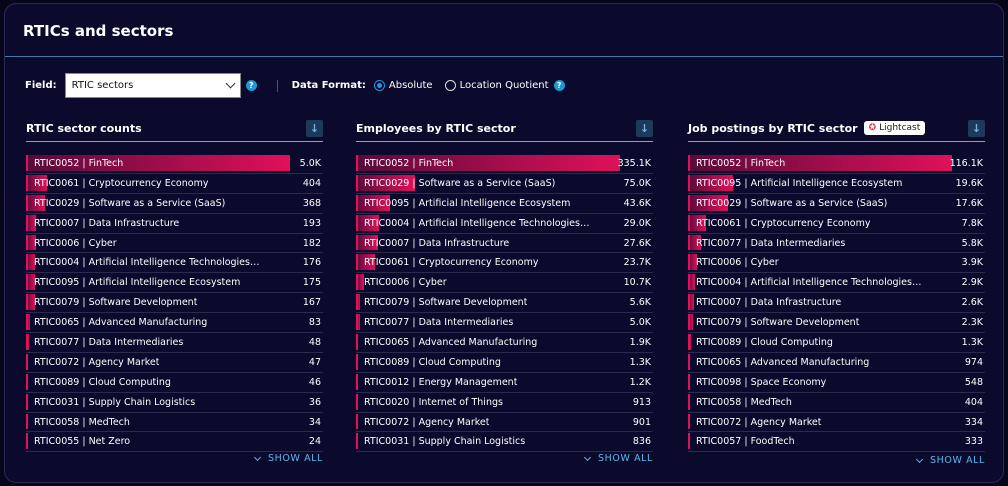 The height and width of the screenshot is (486, 1008). Describe the element at coordinates (836, 244) in the screenshot. I see `table-row: RTIC0077 | Data Intermediaries 5.8K` at that location.